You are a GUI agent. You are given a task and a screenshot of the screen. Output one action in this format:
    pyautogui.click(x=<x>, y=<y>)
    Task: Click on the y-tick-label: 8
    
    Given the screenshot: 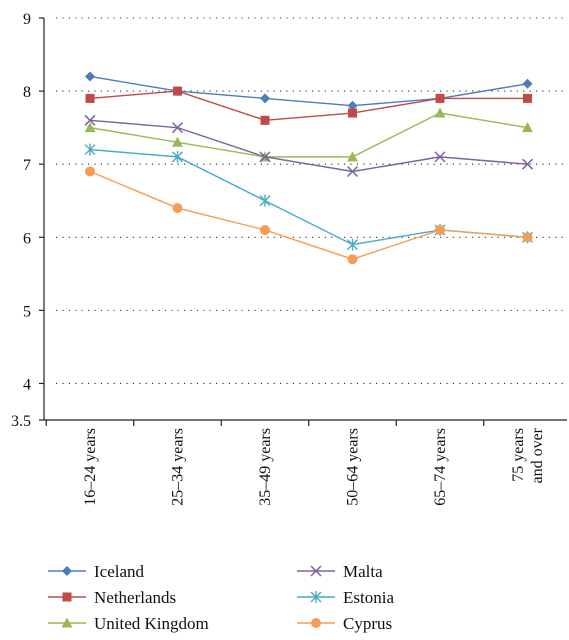 What is the action you would take?
    pyautogui.click(x=27, y=92)
    